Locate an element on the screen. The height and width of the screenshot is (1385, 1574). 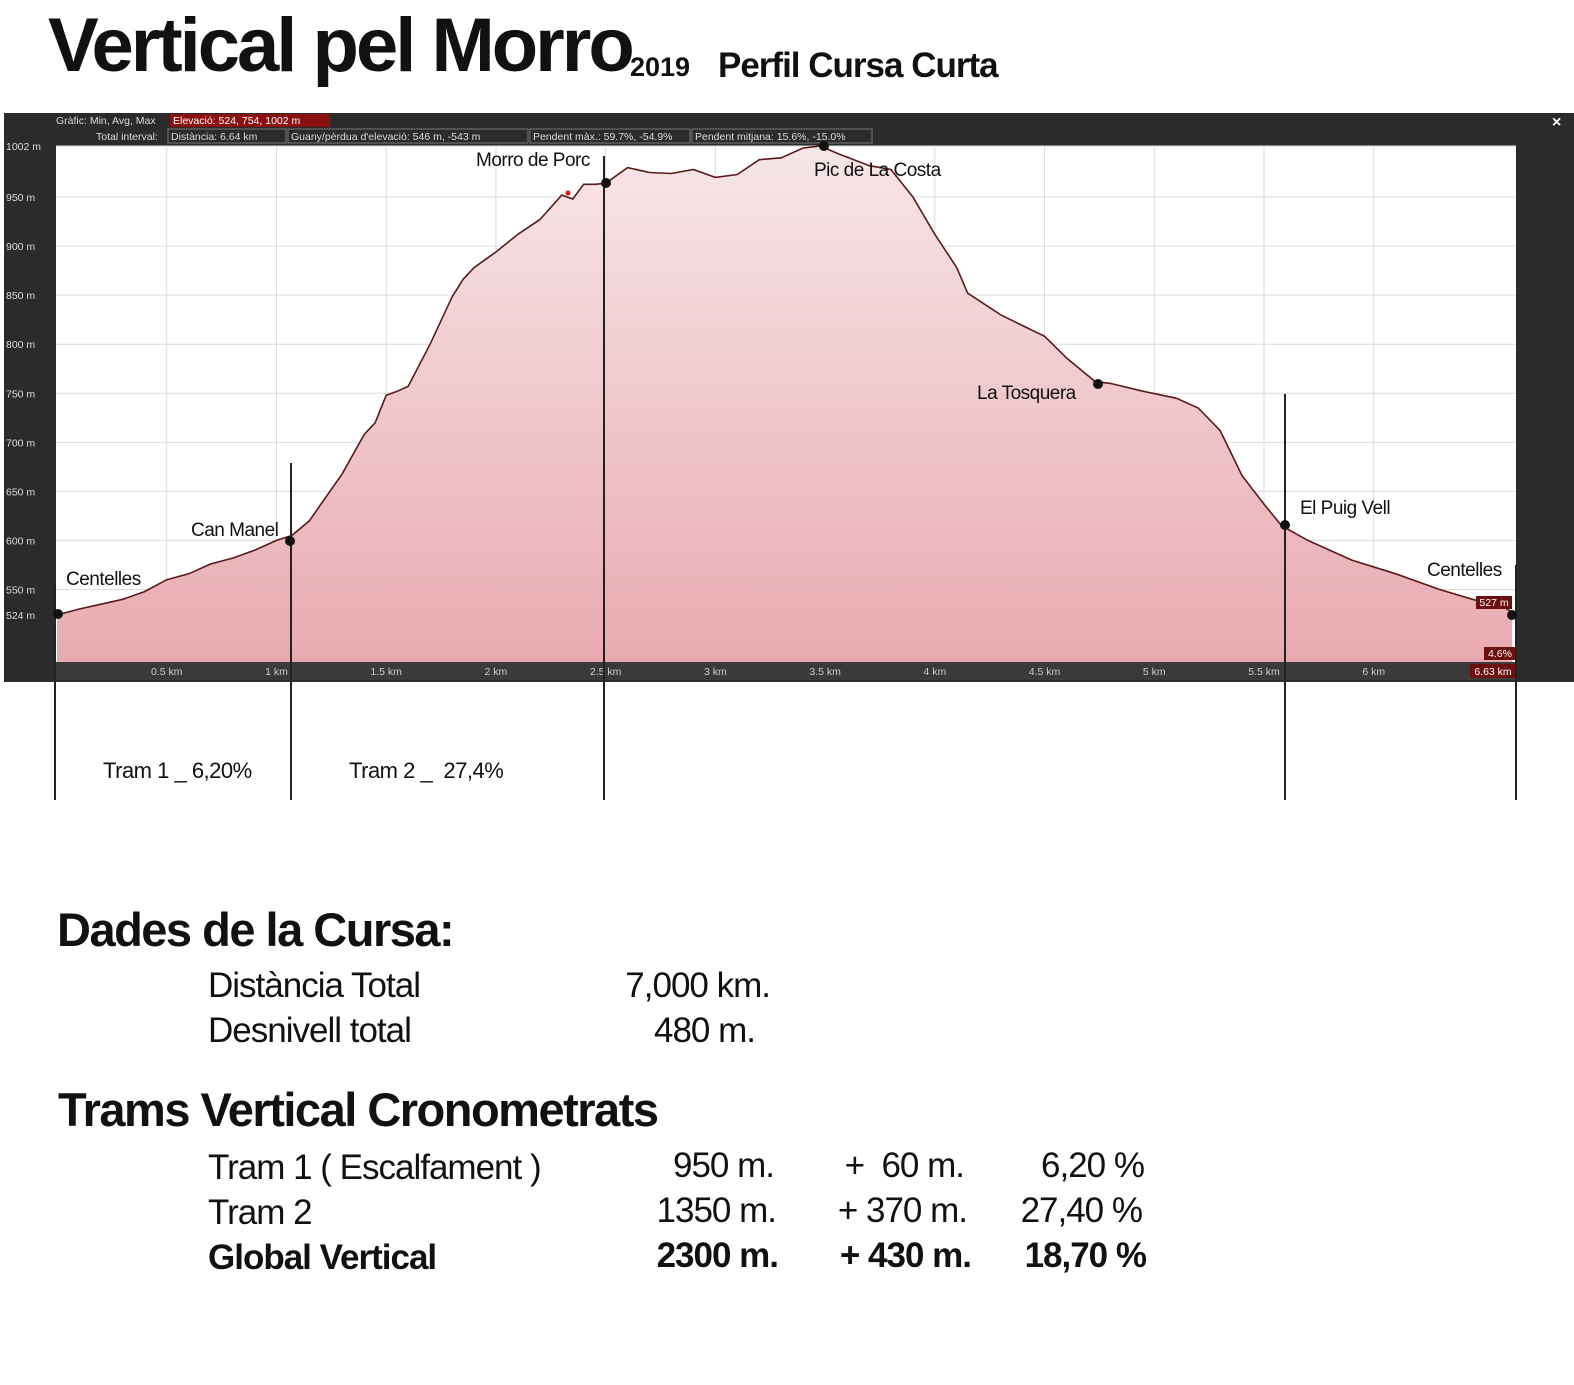
x-tick-label: 3.5 km is located at coordinates (825, 672).